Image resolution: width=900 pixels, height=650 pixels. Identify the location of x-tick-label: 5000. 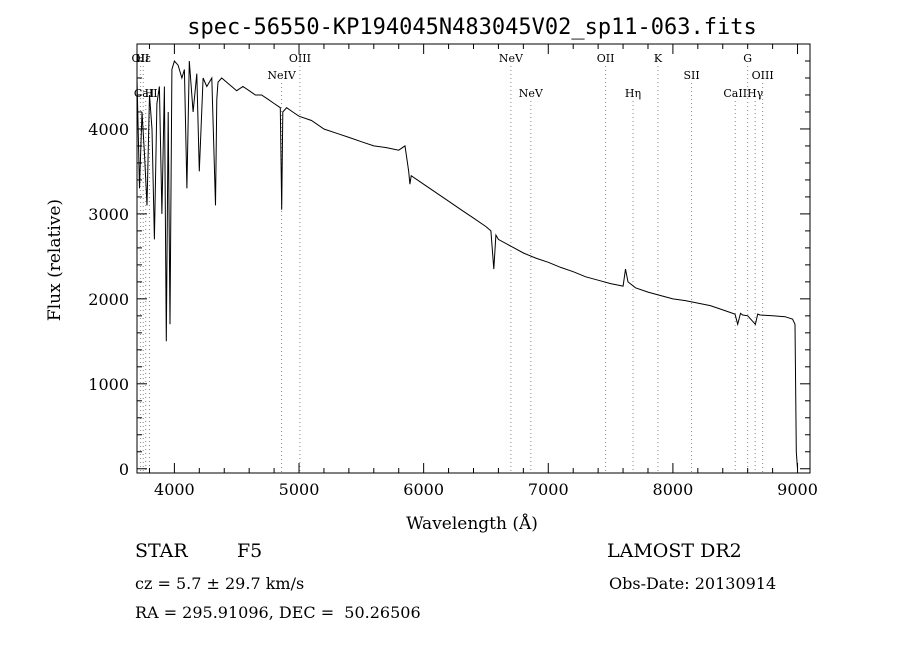
(299, 489).